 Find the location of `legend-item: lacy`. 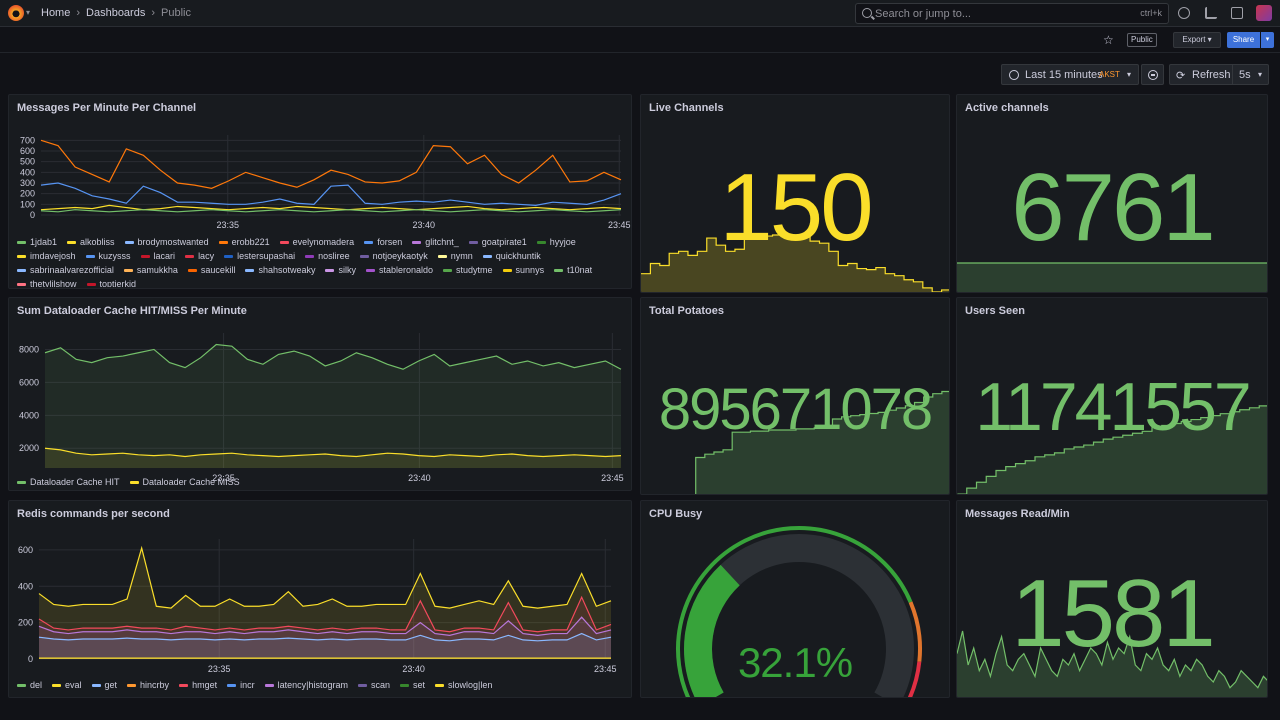

legend-item: lacy is located at coordinates (199, 256).